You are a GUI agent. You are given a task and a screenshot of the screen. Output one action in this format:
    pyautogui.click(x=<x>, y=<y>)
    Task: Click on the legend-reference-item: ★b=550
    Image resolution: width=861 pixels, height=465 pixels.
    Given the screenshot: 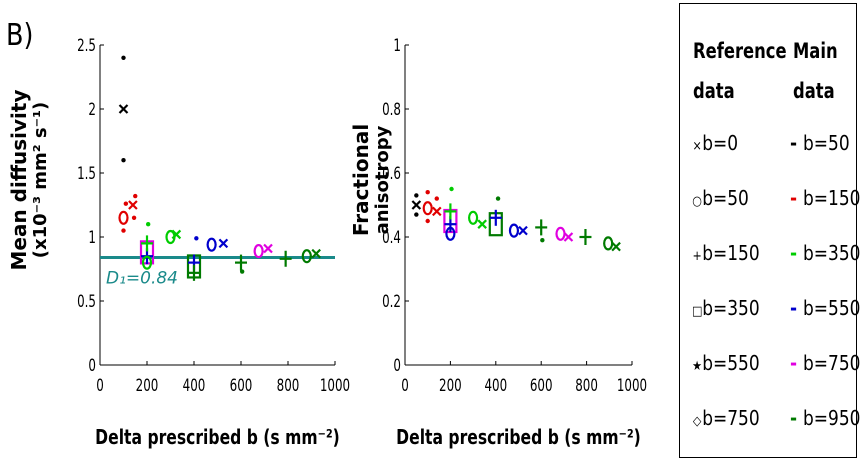 What is the action you would take?
    pyautogui.click(x=726, y=365)
    